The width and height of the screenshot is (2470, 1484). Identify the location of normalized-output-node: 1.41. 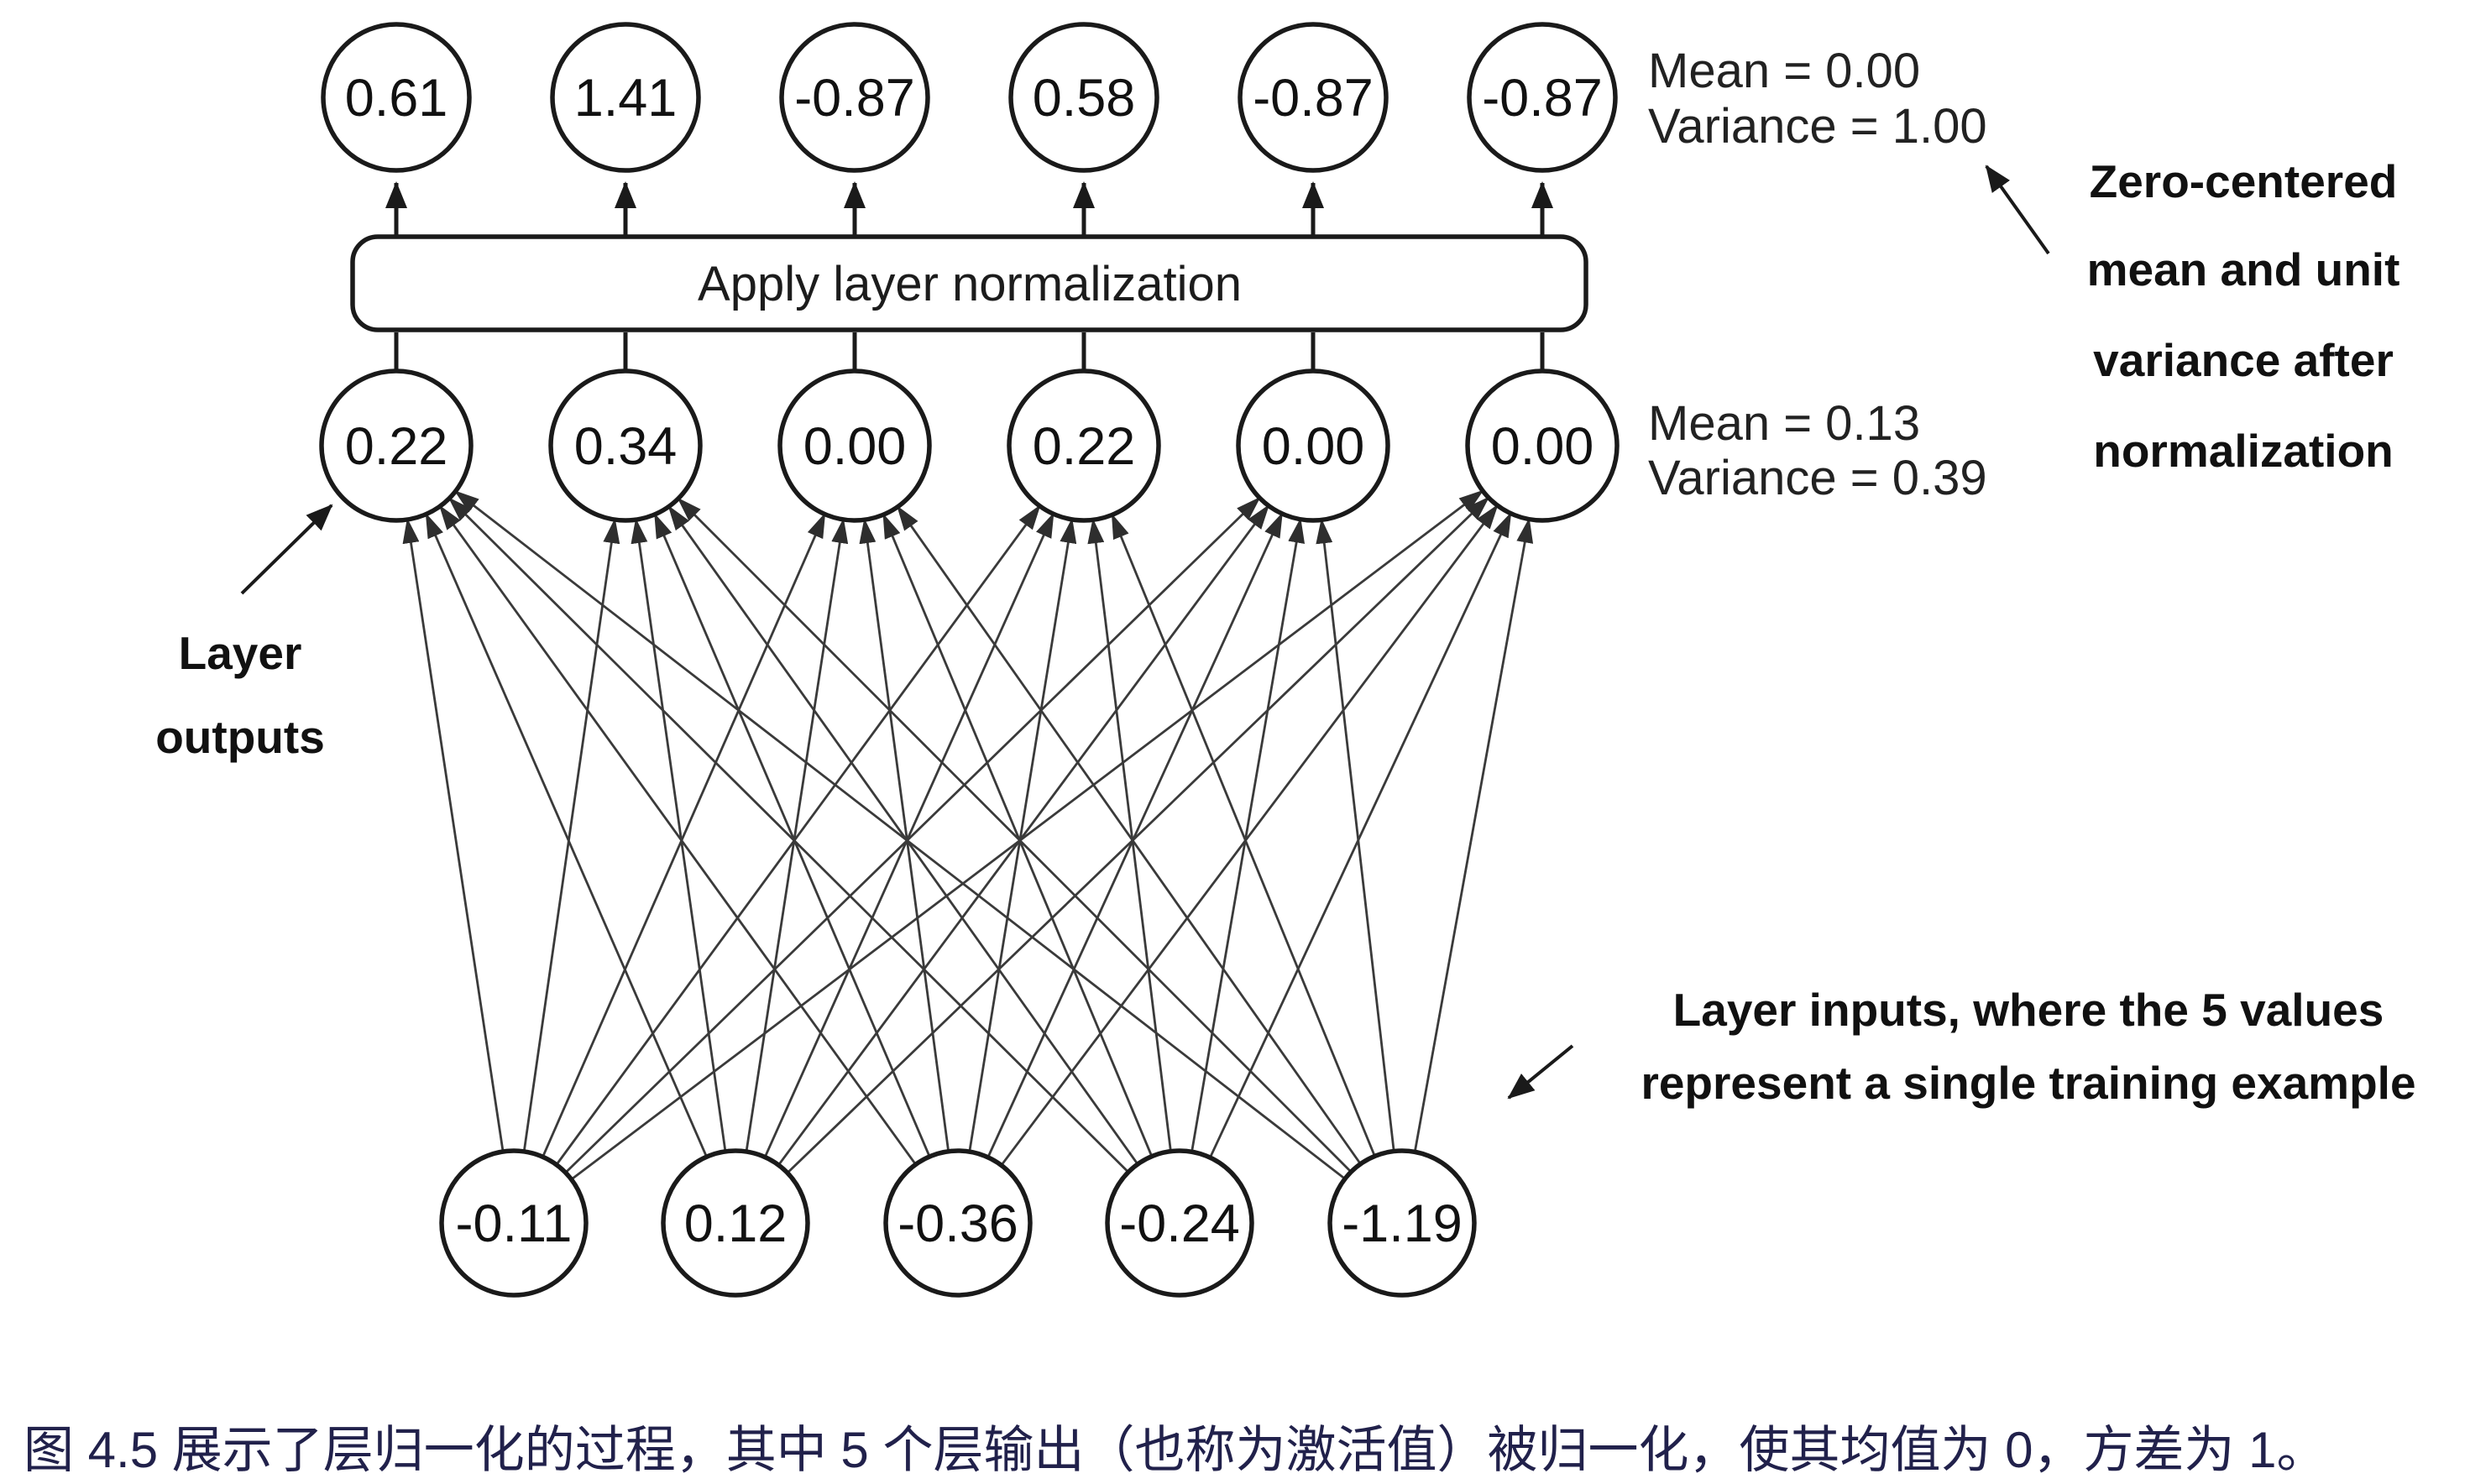
(625, 97).